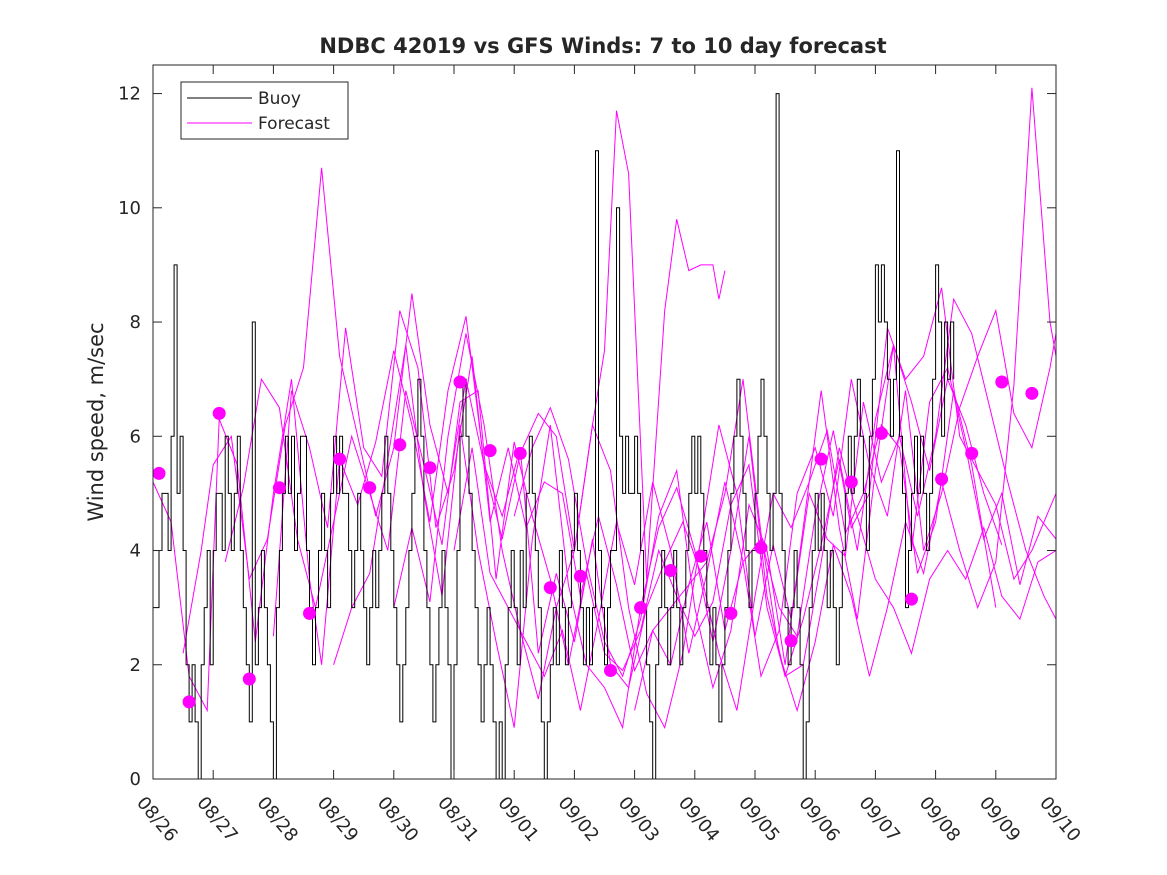 The image size is (1167, 875). Describe the element at coordinates (96, 421) in the screenshot. I see `y-axis-label: Wind speed, m/sec` at that location.